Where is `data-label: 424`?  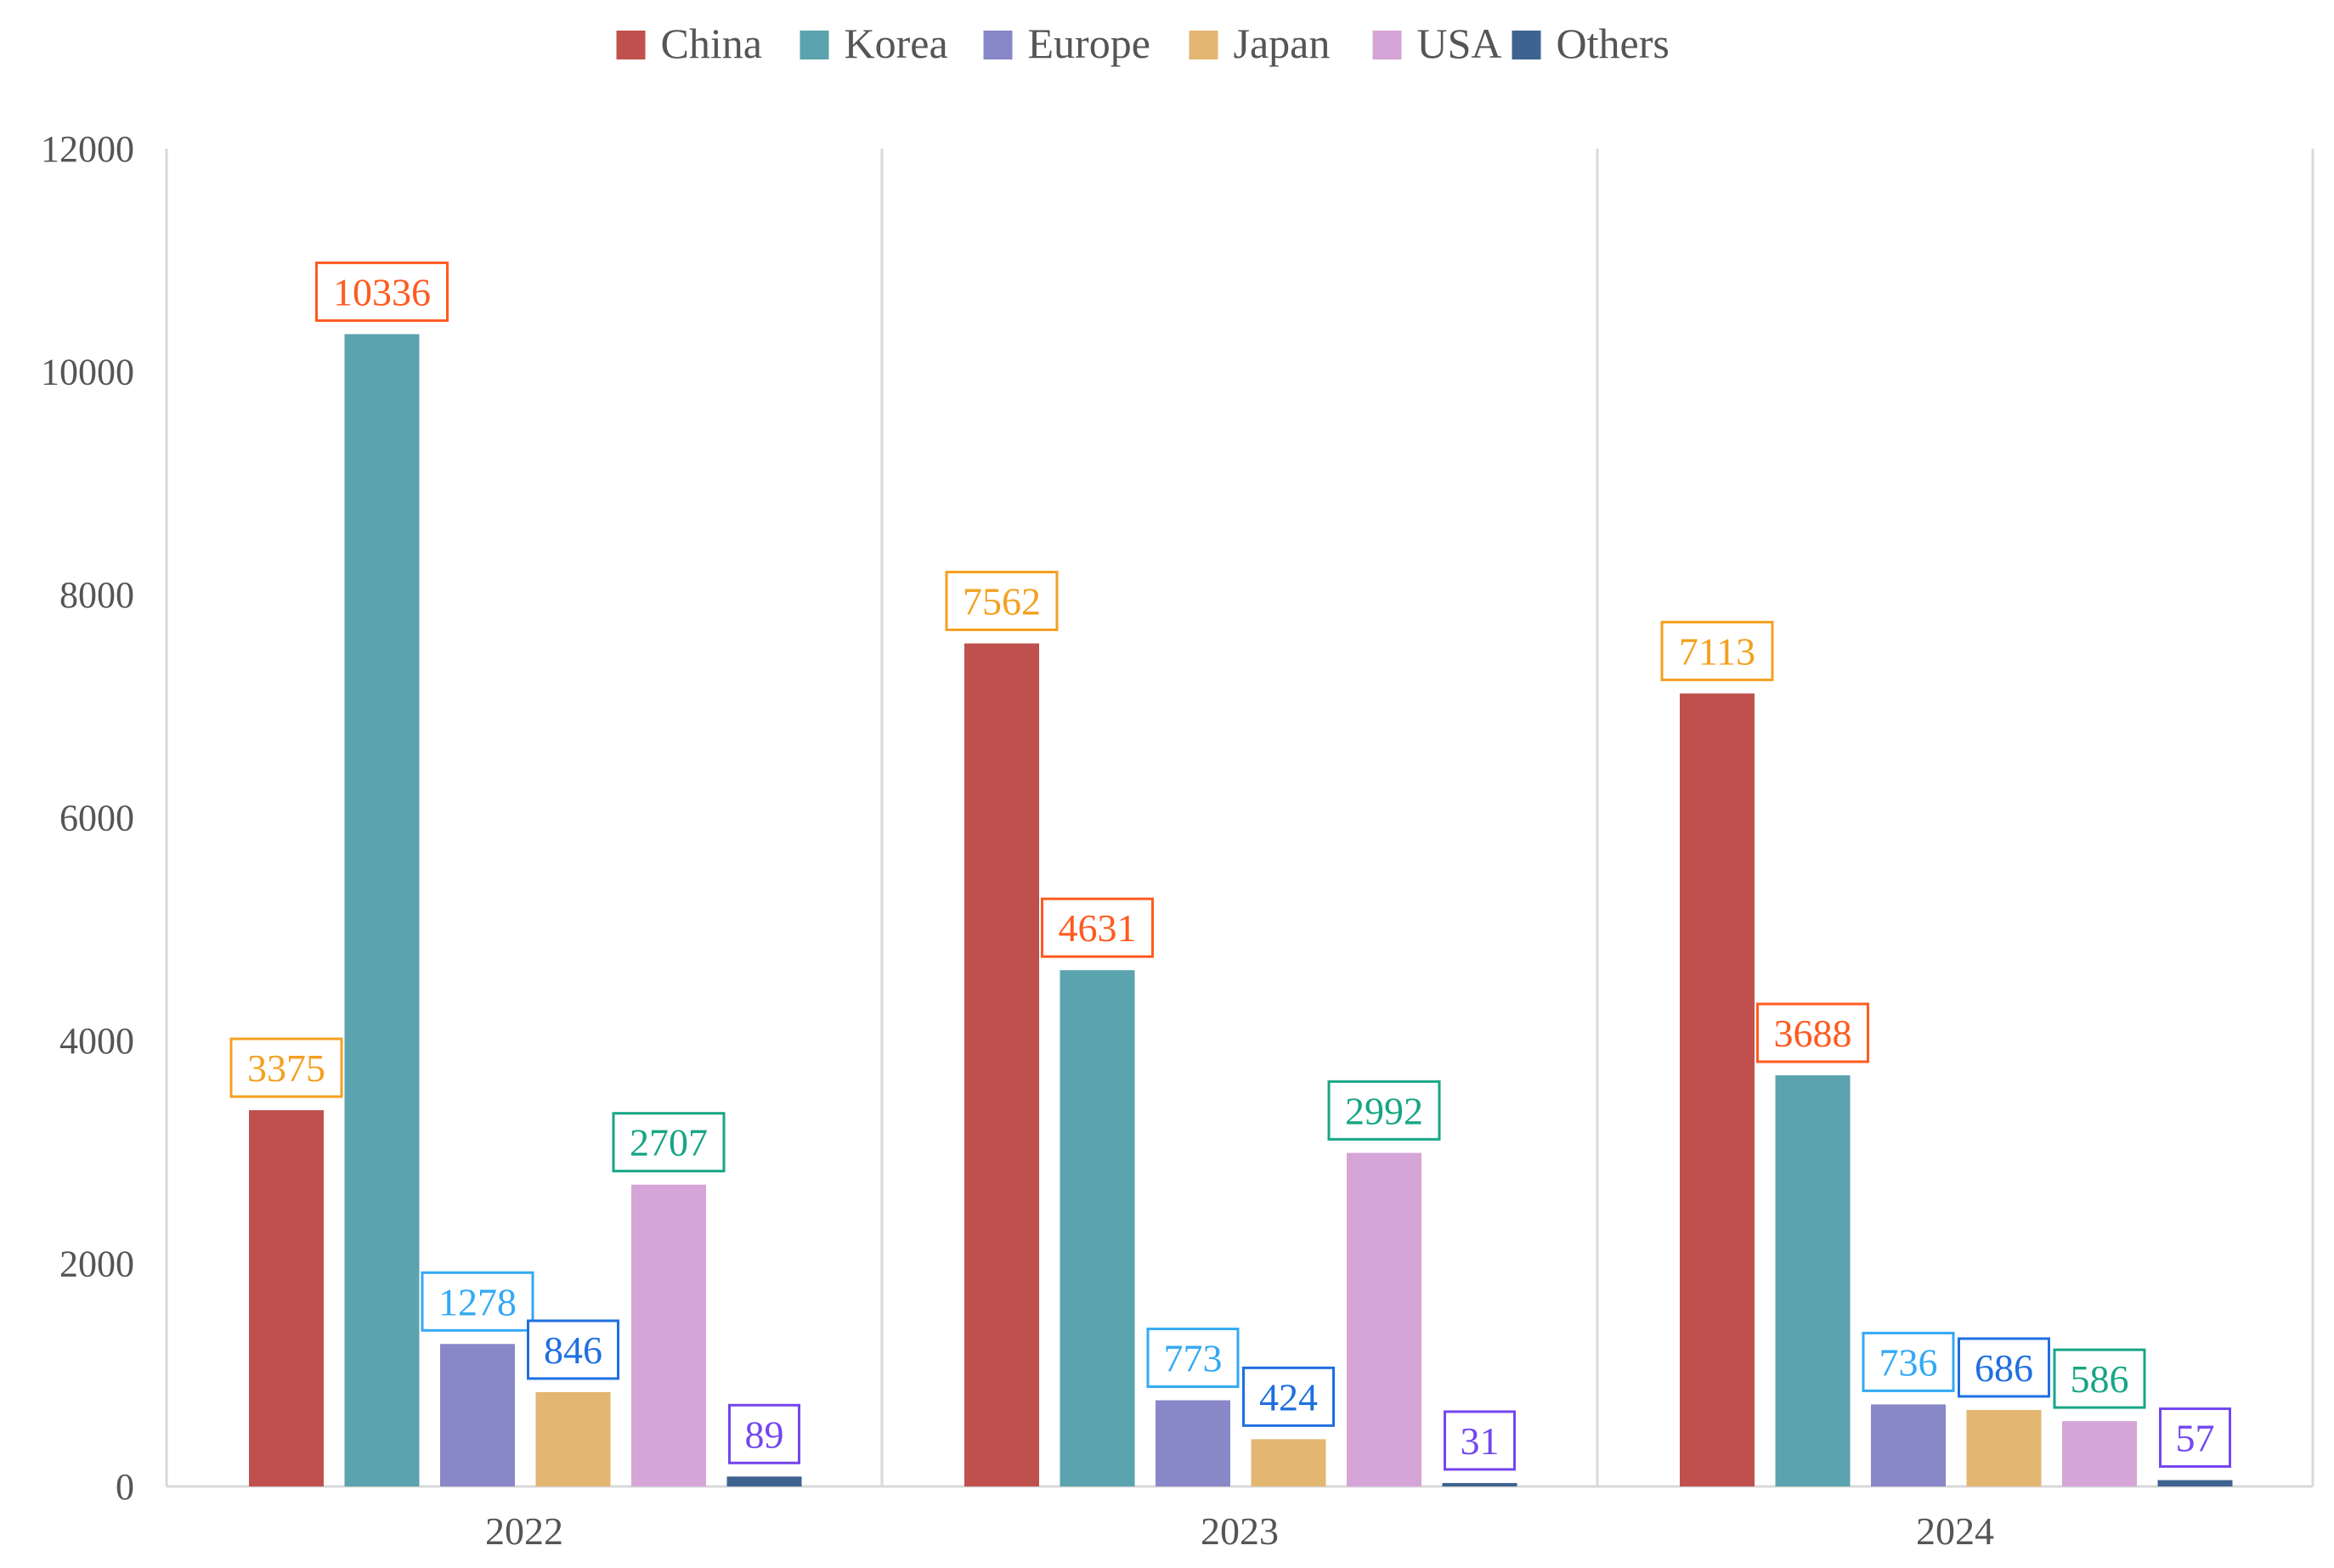 data-label: 424 is located at coordinates (1288, 1397).